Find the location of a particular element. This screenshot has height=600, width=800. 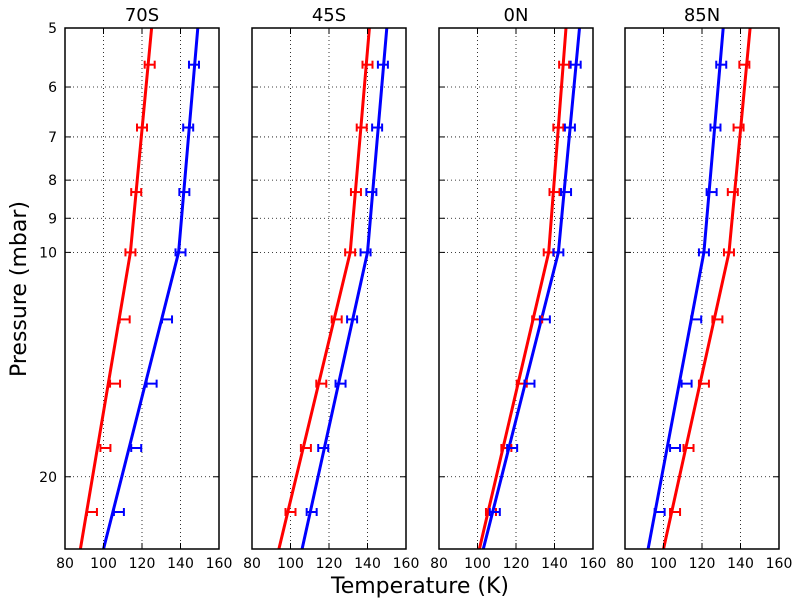

y-tick-label: 20 is located at coordinates (48, 478).